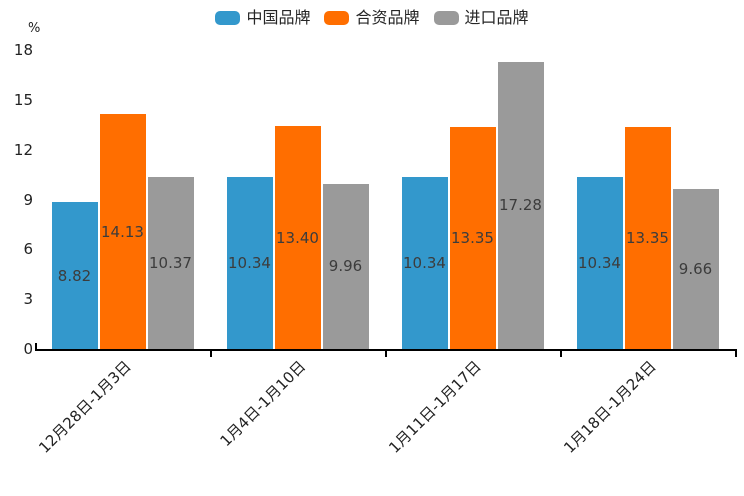  I want to click on x-axis-label: 1月4日-1月10日, so click(263, 404).